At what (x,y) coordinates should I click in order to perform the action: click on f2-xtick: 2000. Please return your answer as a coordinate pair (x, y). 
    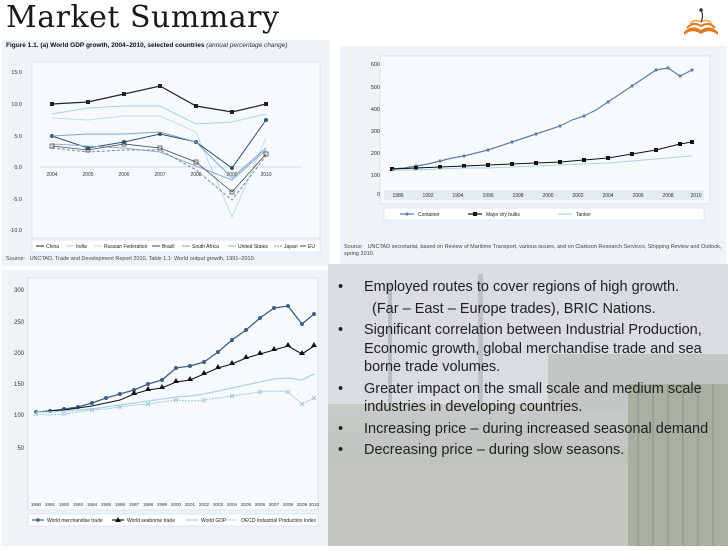
    Looking at the image, I should click on (547, 196).